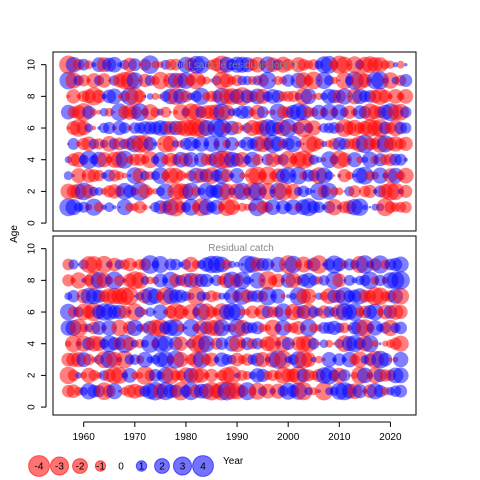 This screenshot has height=480, width=480. I want to click on legend-label: 0, so click(121, 467).